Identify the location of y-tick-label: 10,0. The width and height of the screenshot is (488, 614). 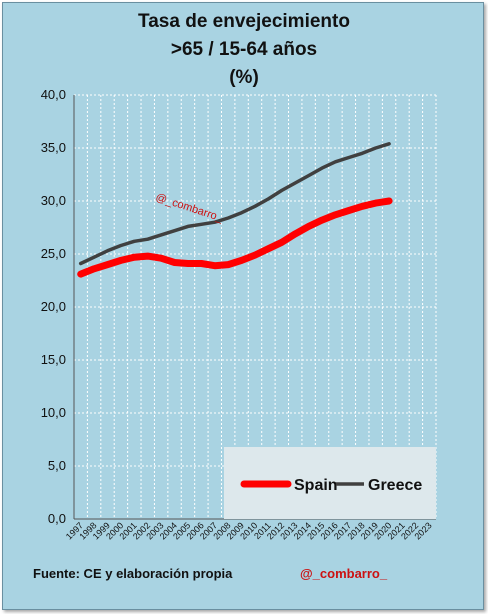
(53, 412).